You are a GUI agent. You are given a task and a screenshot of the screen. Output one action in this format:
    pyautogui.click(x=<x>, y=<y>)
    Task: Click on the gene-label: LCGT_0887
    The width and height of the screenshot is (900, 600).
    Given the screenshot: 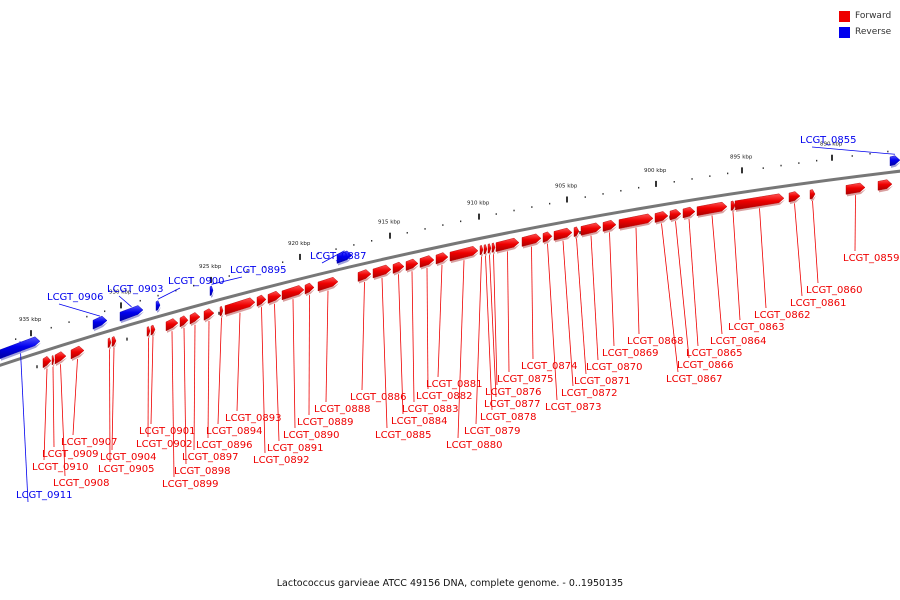 What is the action you would take?
    pyautogui.click(x=338, y=256)
    